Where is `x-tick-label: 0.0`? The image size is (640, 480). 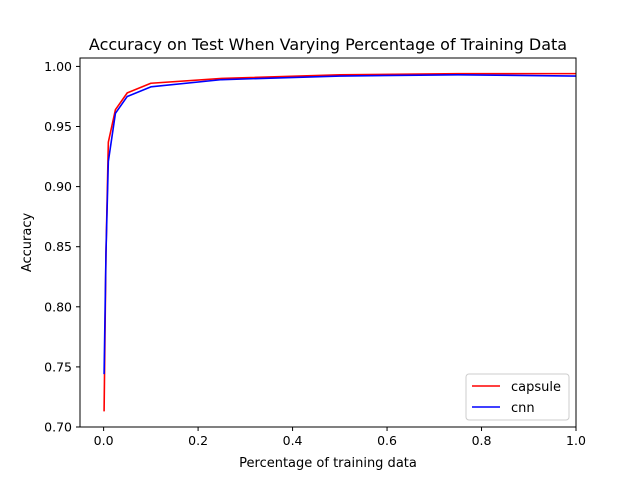 x-tick-label: 0.0 is located at coordinates (104, 440).